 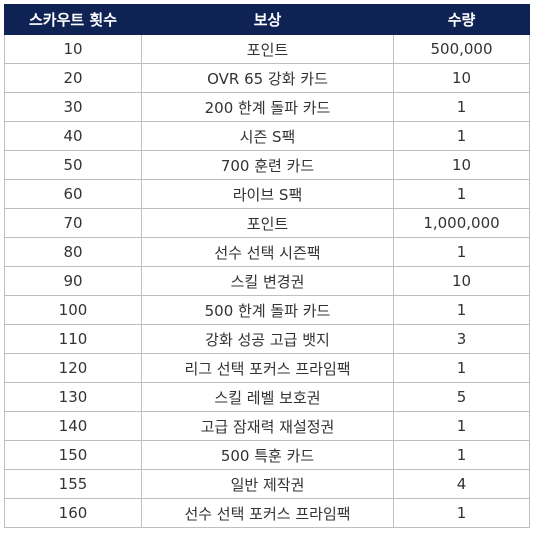 I want to click on cell-reward: 시즌 S팩, so click(x=267, y=136).